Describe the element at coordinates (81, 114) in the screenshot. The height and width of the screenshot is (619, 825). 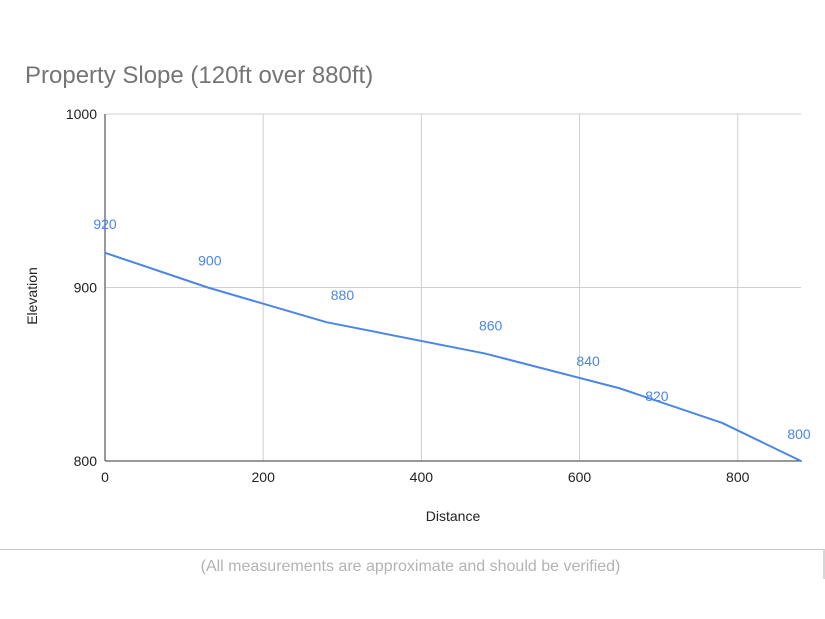
I see `y-tick-label: 1000` at that location.